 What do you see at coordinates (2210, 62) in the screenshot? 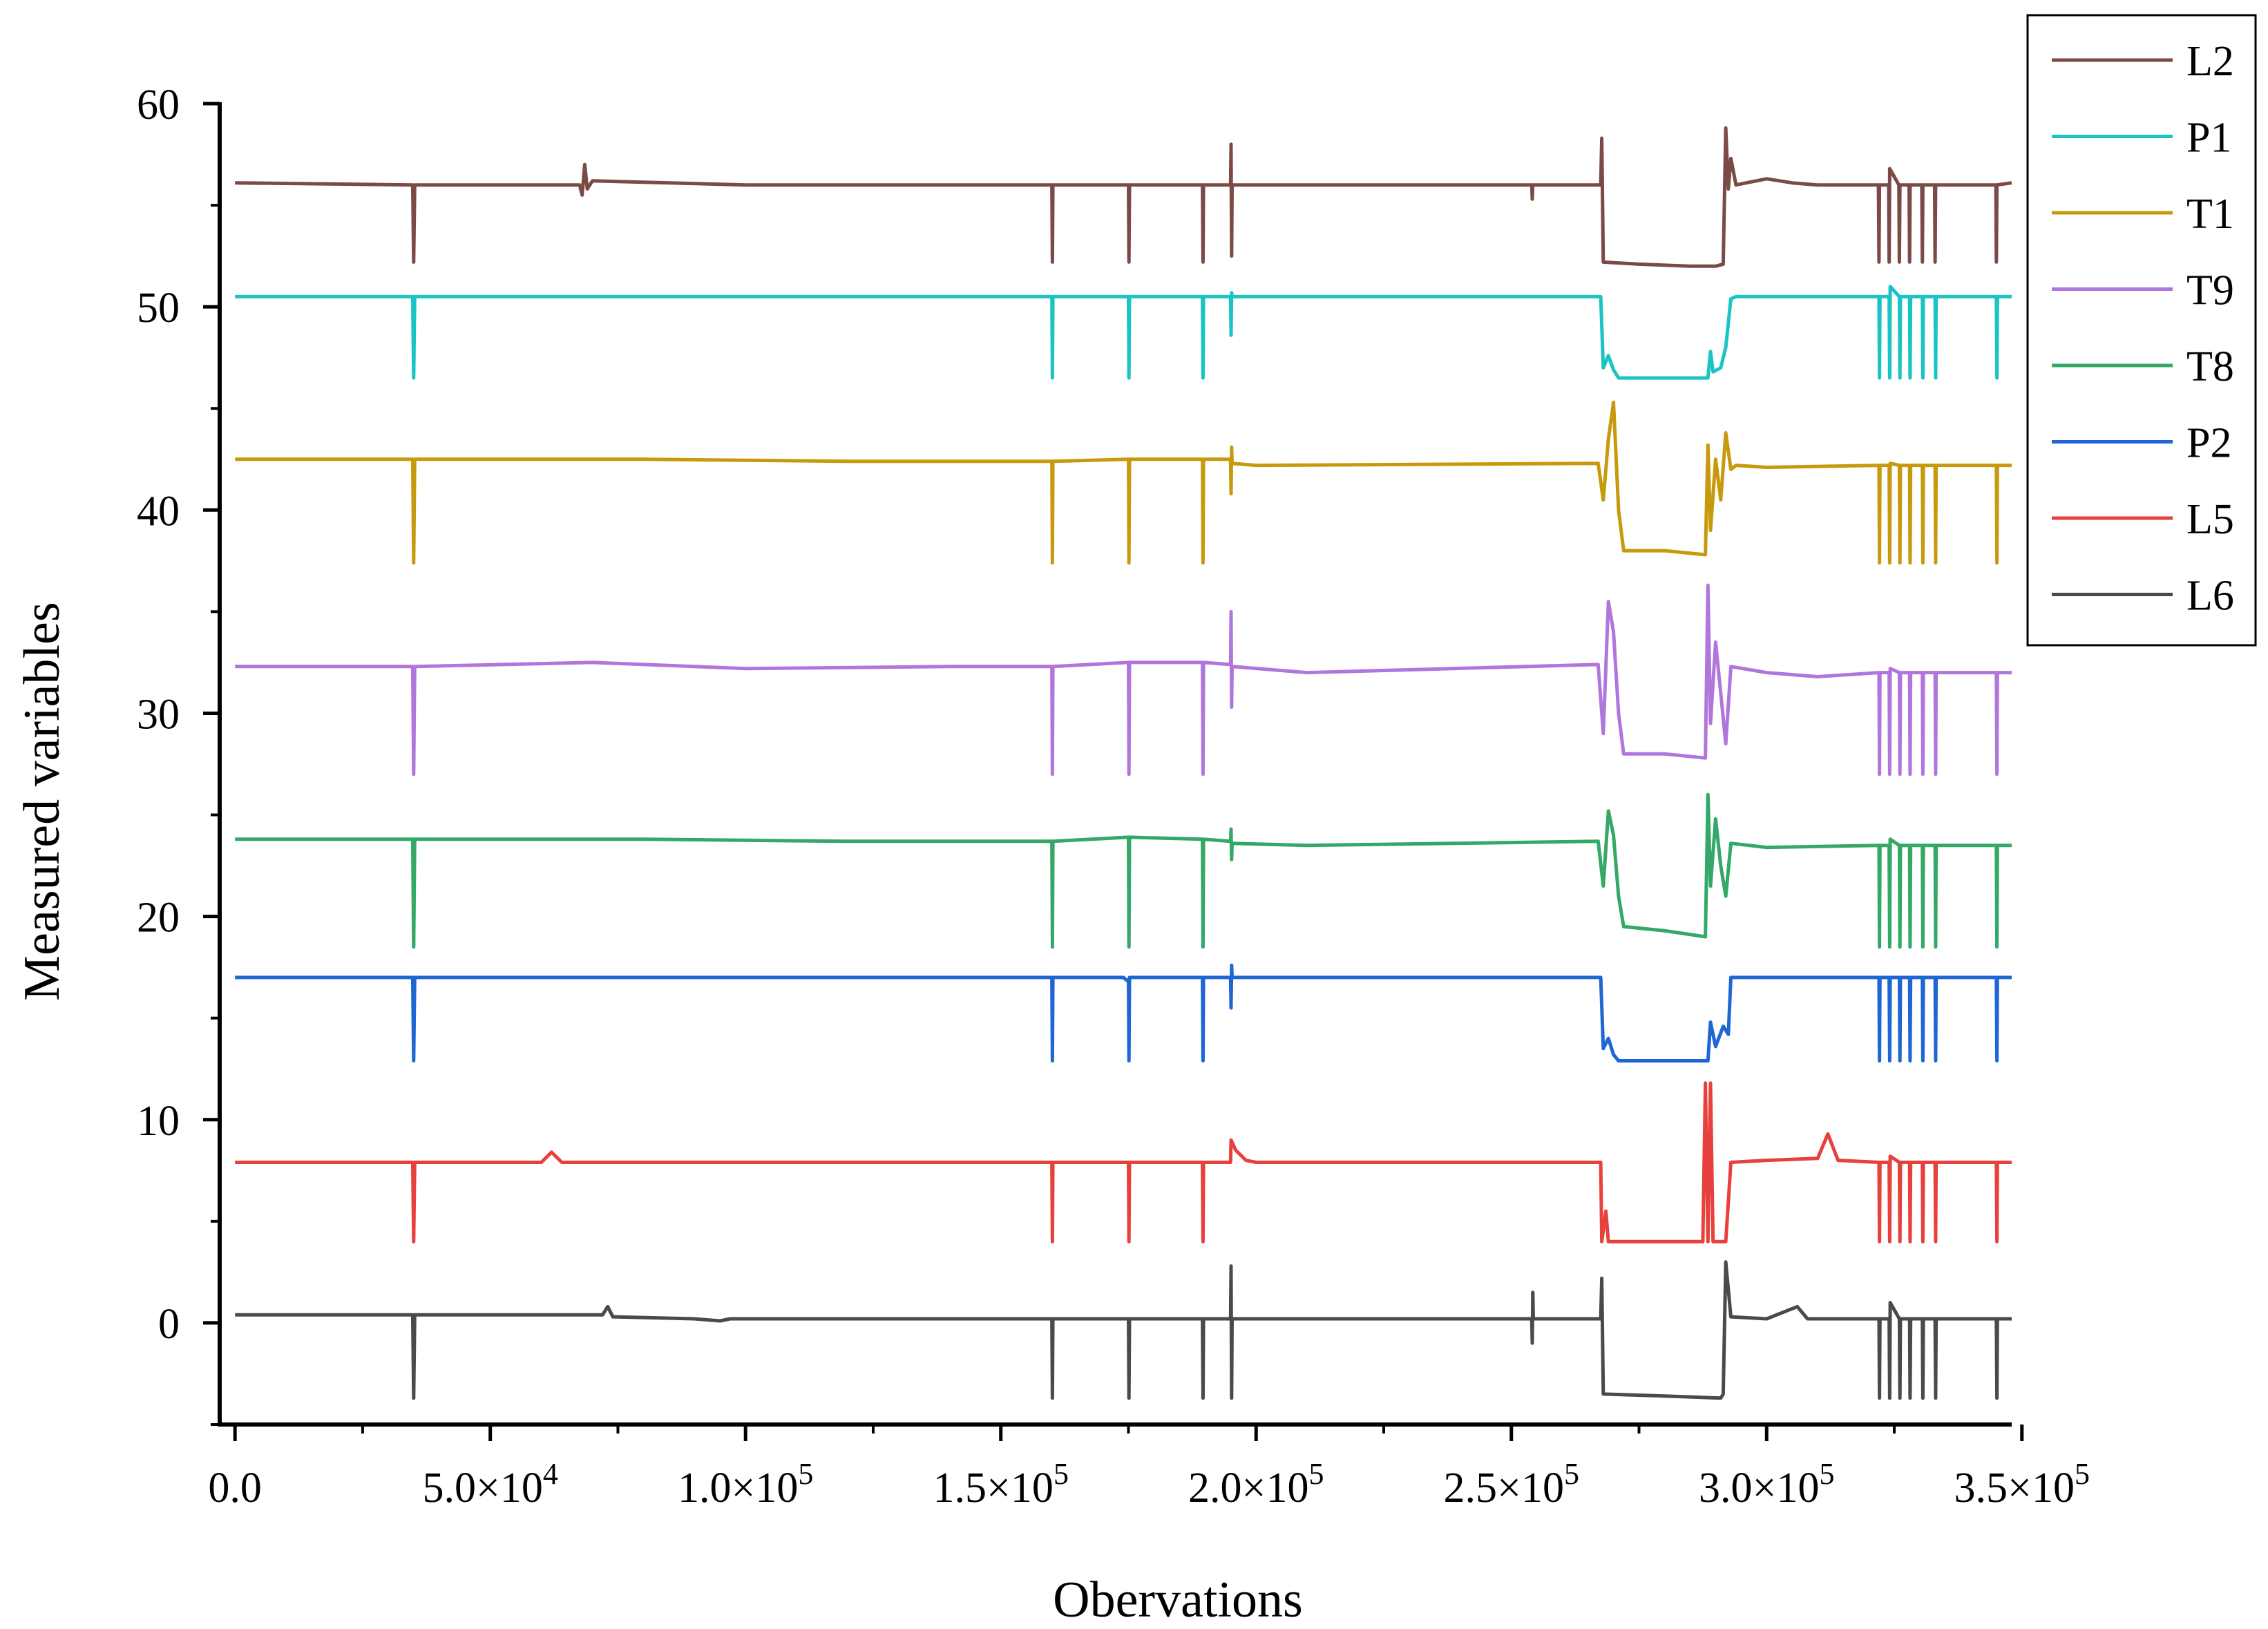
I see `legend-label-l2: L2` at bounding box center [2210, 62].